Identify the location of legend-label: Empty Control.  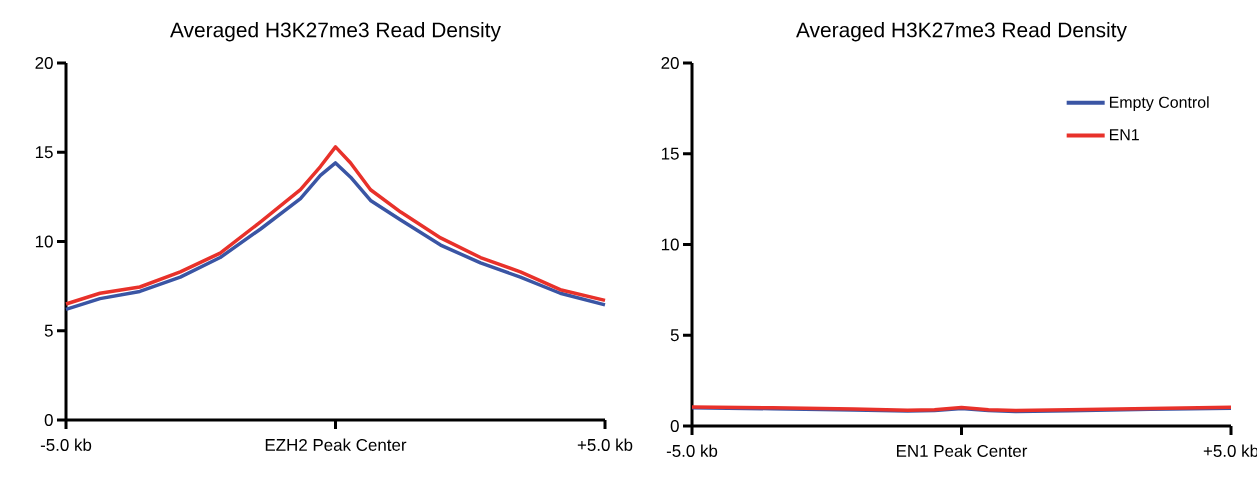
(1159, 104).